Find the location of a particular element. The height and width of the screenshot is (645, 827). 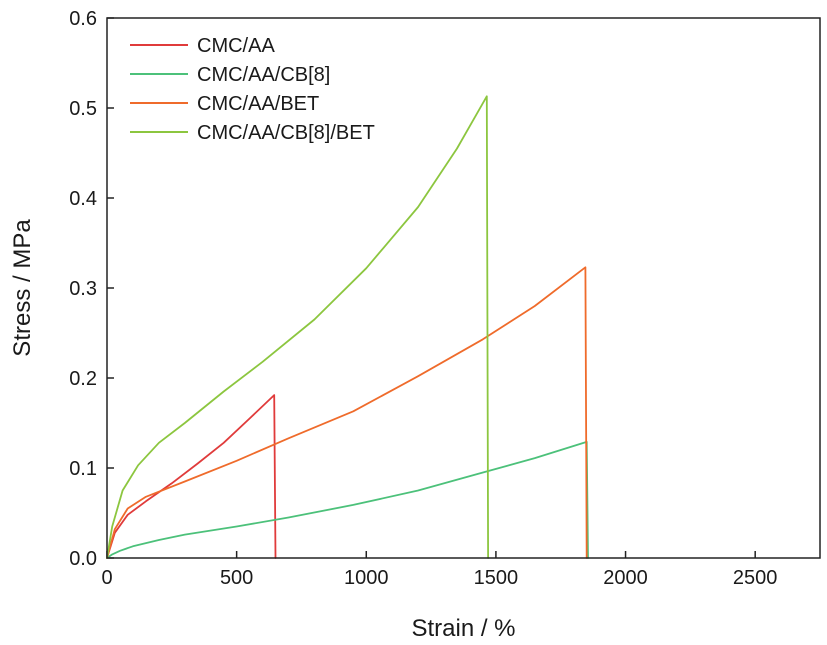

y-tick-label: 0.2 is located at coordinates (83, 379).